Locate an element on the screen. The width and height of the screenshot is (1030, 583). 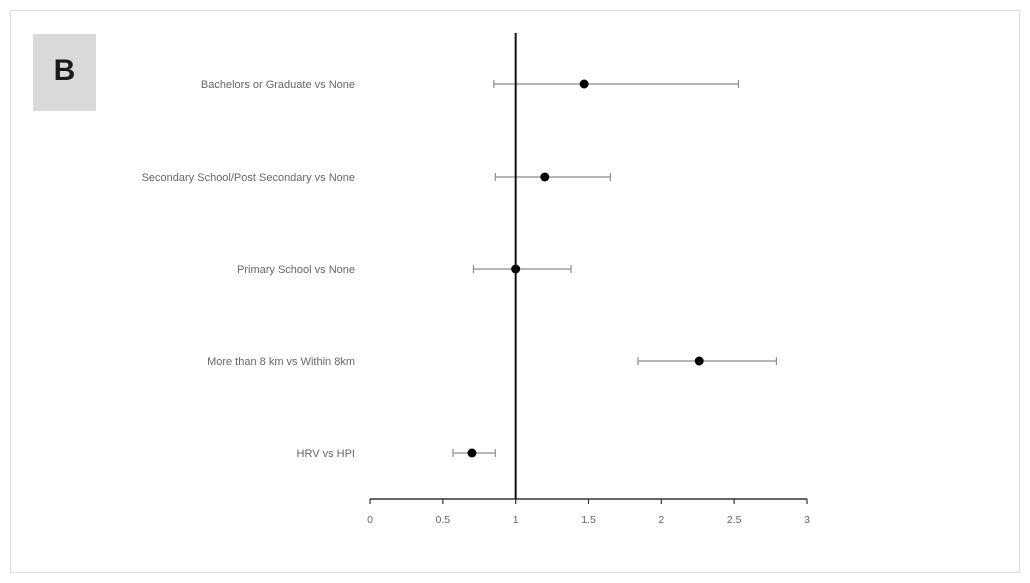
point-estimates is located at coordinates (585, 268).